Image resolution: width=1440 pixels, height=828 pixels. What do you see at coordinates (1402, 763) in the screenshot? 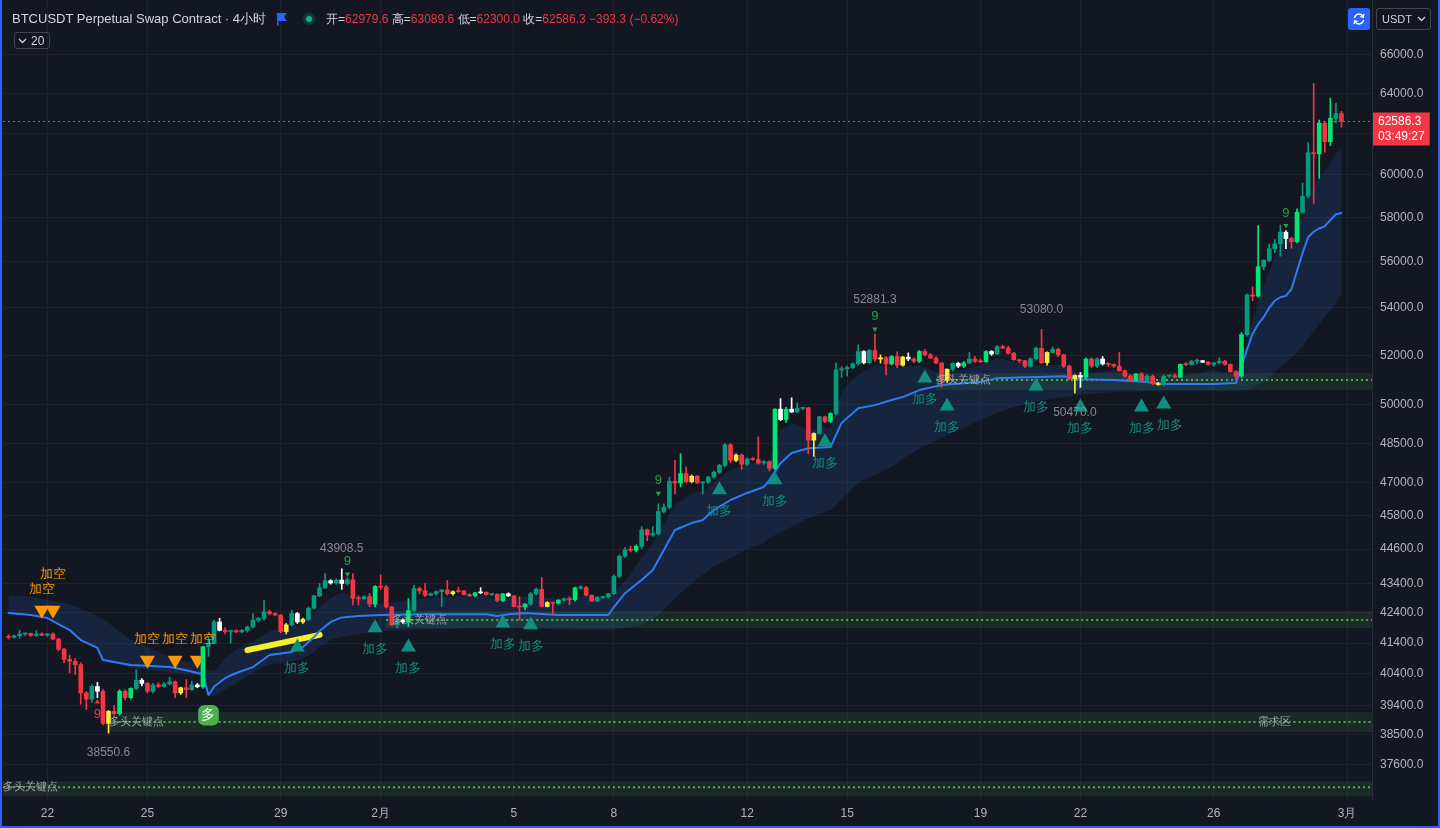
I see `y-tick-label: 37600.0` at bounding box center [1402, 763].